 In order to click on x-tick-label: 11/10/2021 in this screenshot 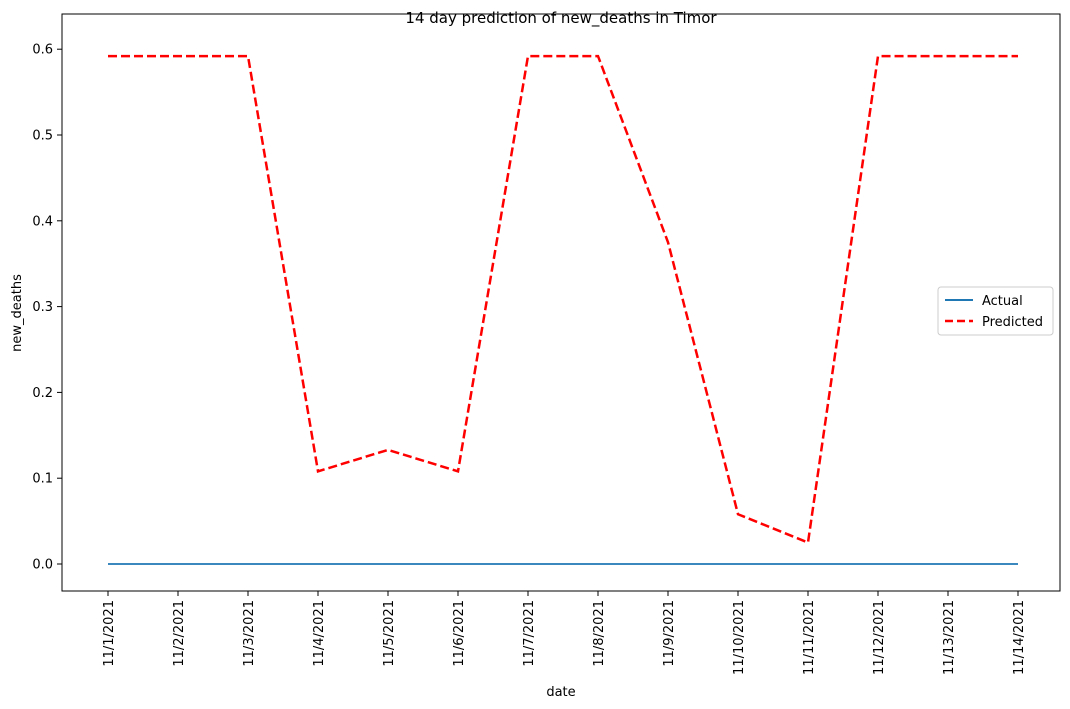, I will do `click(739, 637)`.